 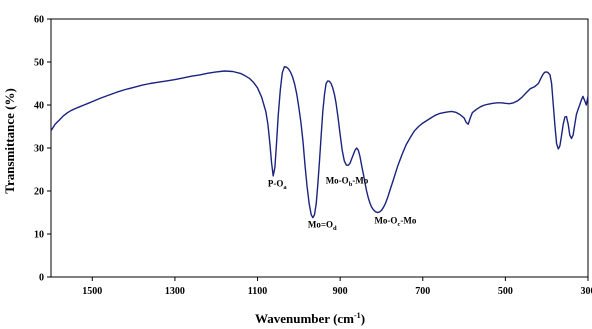 What do you see at coordinates (175, 291) in the screenshot?
I see `x-tick-label: 1300` at bounding box center [175, 291].